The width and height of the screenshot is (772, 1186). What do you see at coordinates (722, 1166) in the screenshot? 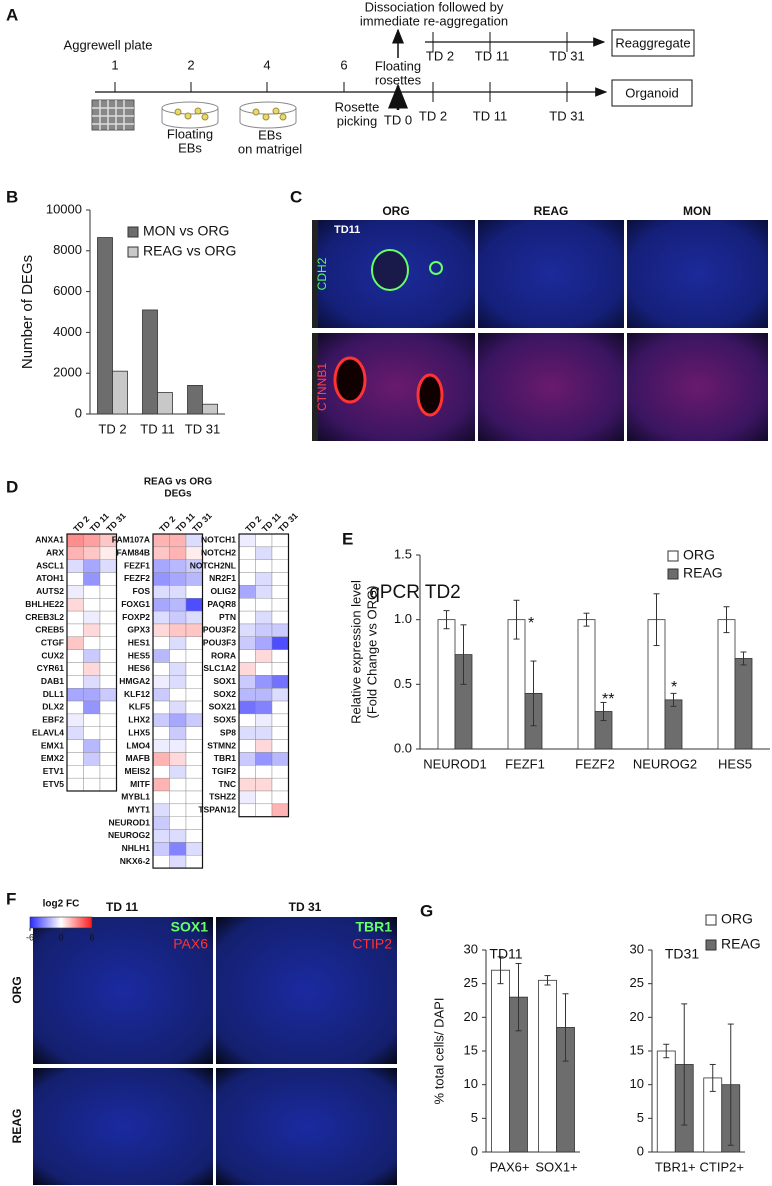
I see `x-tick-label: CTIP2+` at bounding box center [722, 1166].